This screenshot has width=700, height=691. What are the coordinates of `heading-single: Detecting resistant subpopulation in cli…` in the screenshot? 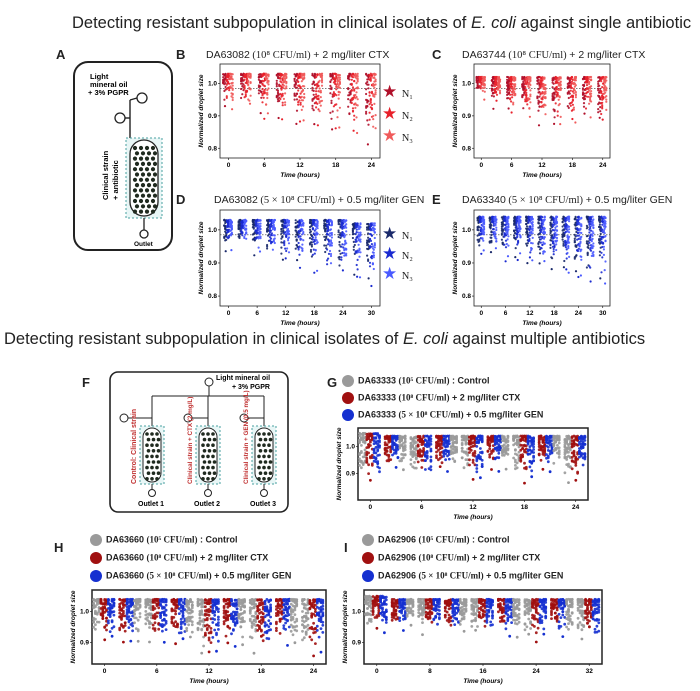 It's located at (381, 23).